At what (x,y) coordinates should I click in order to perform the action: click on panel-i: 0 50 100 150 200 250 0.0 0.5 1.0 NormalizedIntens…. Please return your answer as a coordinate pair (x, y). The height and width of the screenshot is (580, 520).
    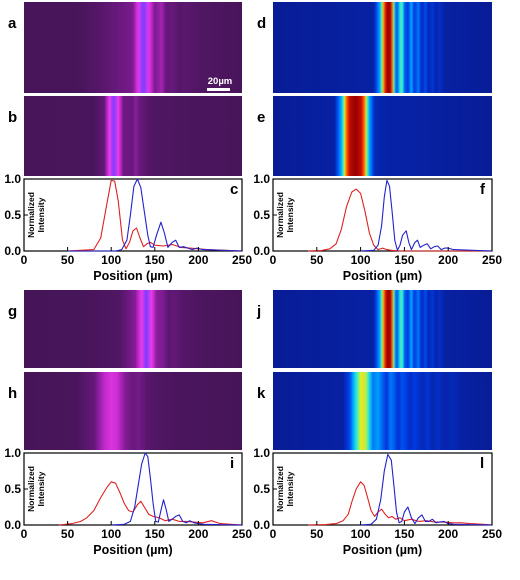
    Looking at the image, I should click on (128, 501).